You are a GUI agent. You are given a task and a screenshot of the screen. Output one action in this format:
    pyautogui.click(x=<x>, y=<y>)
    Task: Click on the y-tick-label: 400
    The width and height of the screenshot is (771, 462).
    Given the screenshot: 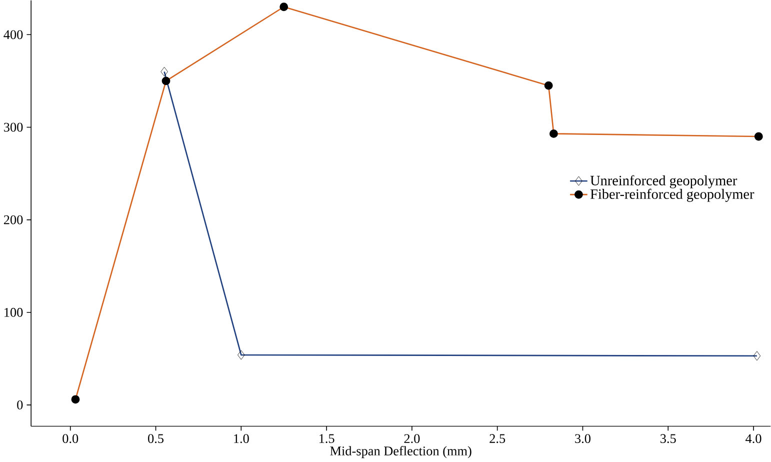 What is the action you would take?
    pyautogui.click(x=13, y=35)
    